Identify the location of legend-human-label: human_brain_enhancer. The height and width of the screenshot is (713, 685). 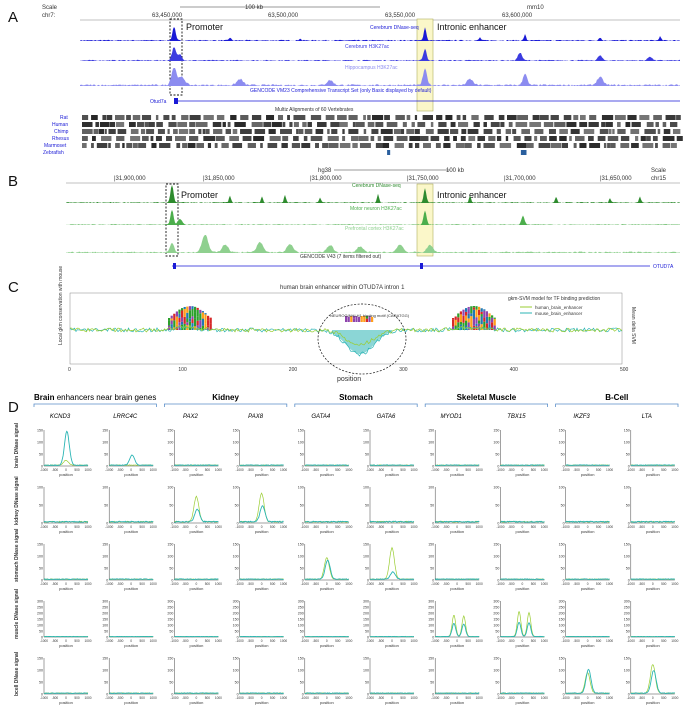
(559, 307).